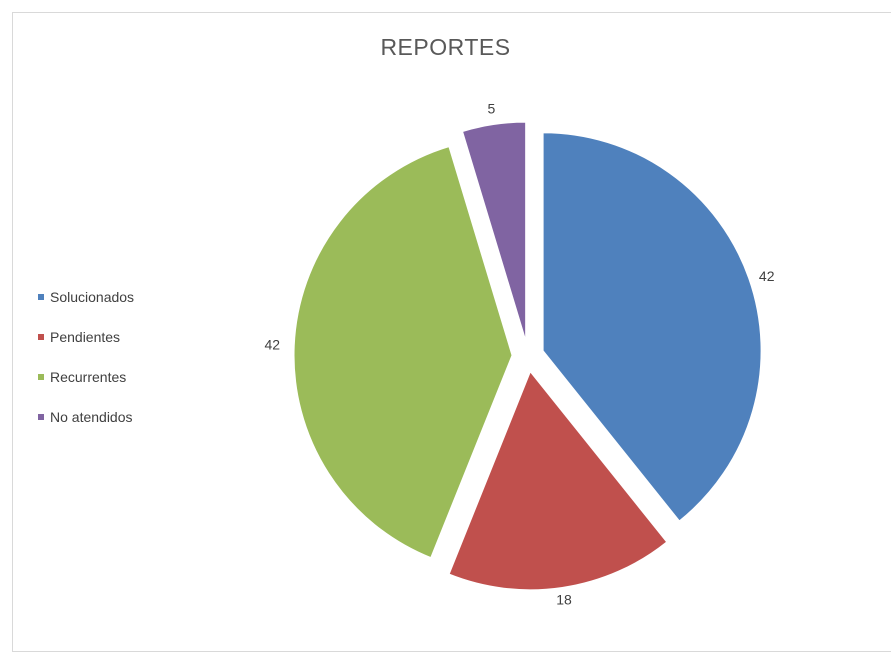  I want to click on legend-label: Solucionados, so click(92, 297).